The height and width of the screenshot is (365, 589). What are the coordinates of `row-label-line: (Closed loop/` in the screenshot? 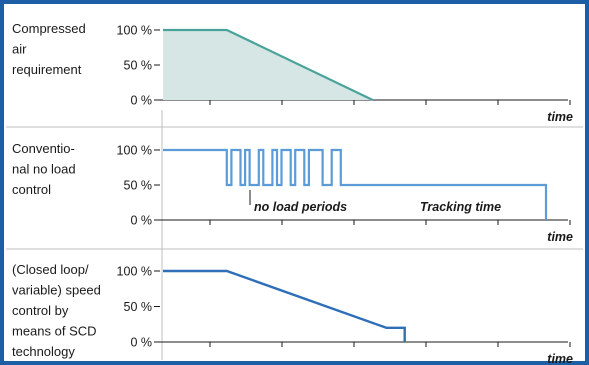 It's located at (50, 269).